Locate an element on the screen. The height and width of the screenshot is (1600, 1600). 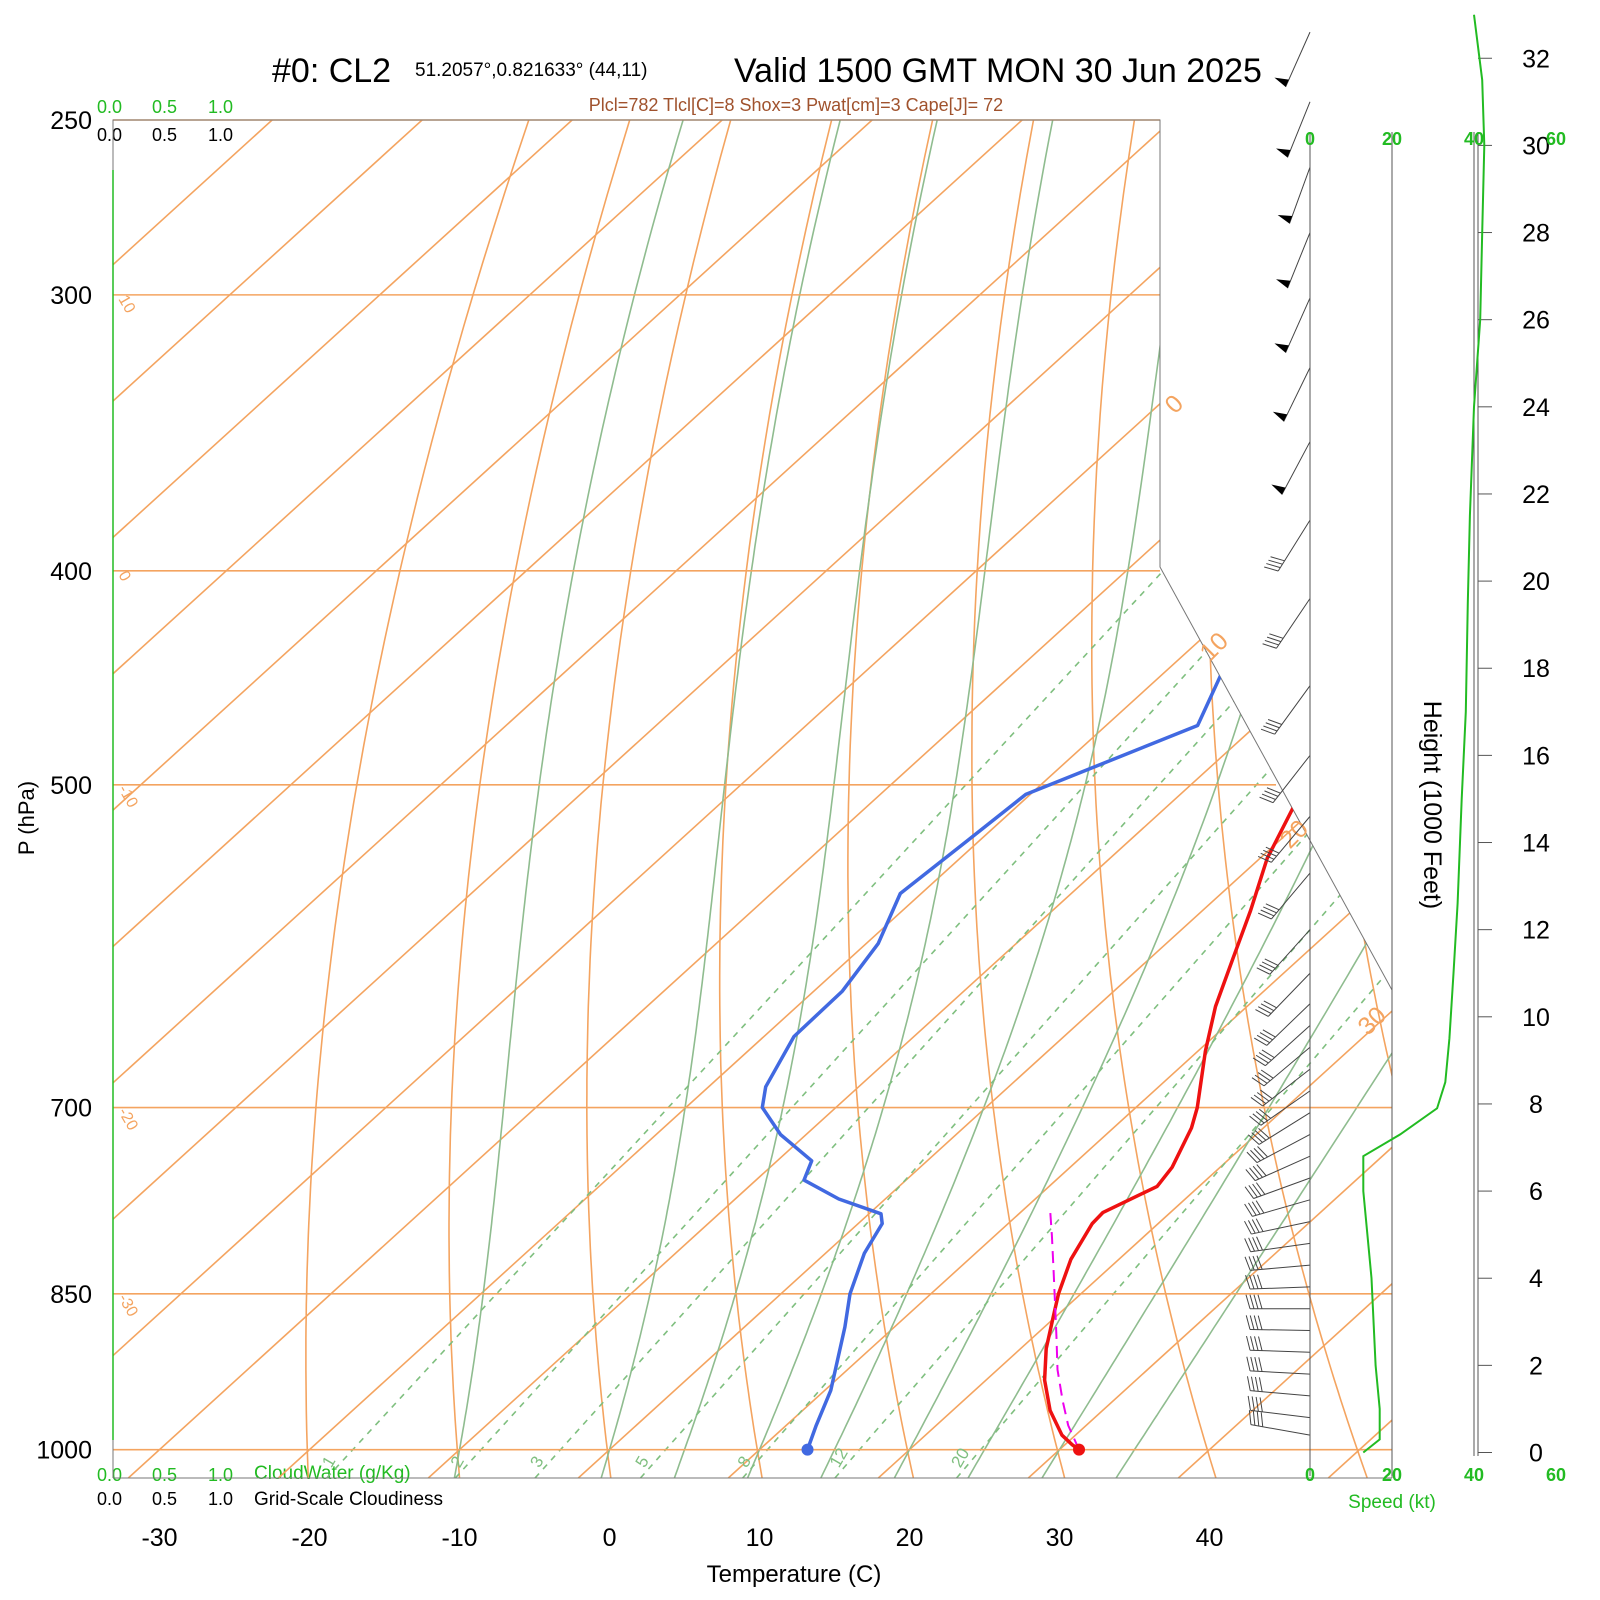
cloud-bottom-black-1: 0.5 is located at coordinates (164, 1499).